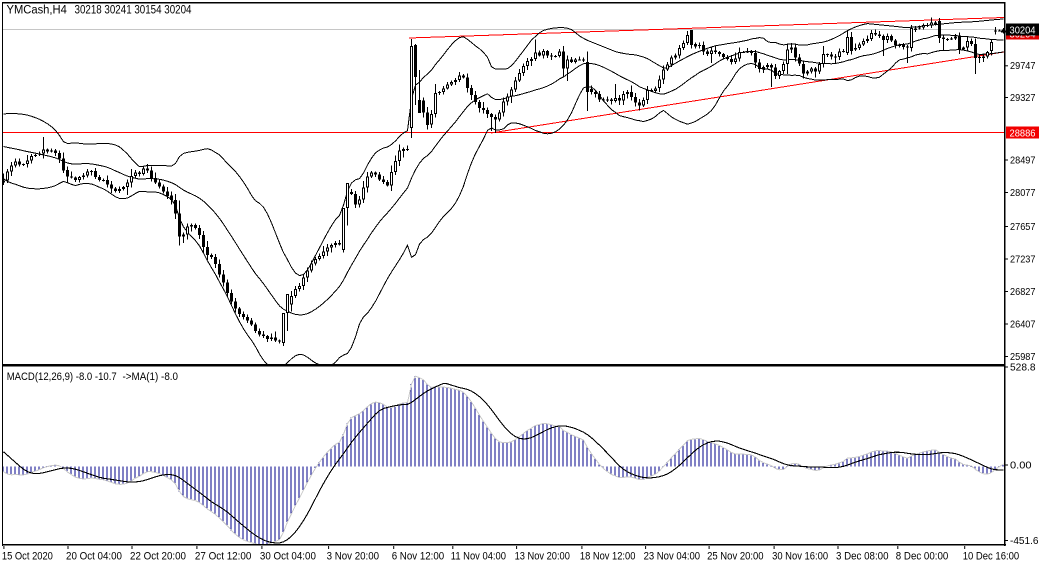  I want to click on svg-text: 528.8, so click(1023, 367).